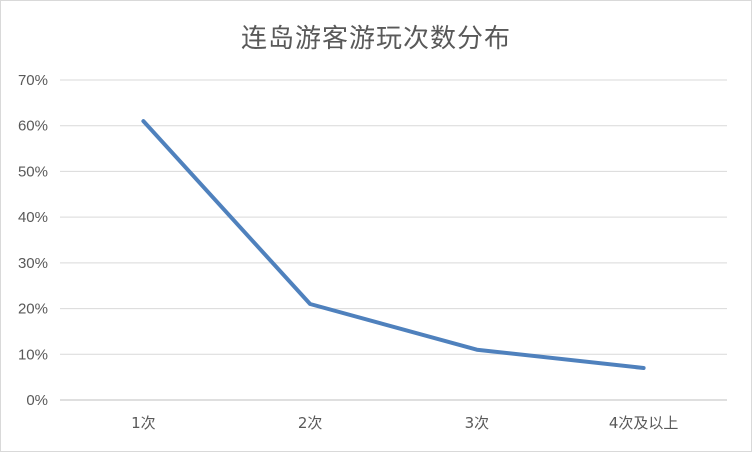 The width and height of the screenshot is (752, 452). What do you see at coordinates (644, 423) in the screenshot?
I see `x-tick-label: 4次及以上` at bounding box center [644, 423].